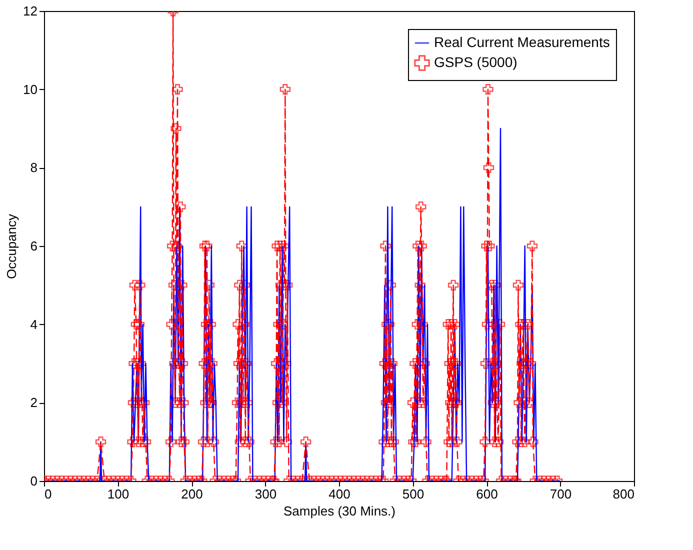  Describe the element at coordinates (34, 324) in the screenshot. I see `y-tick-label: 4` at that location.